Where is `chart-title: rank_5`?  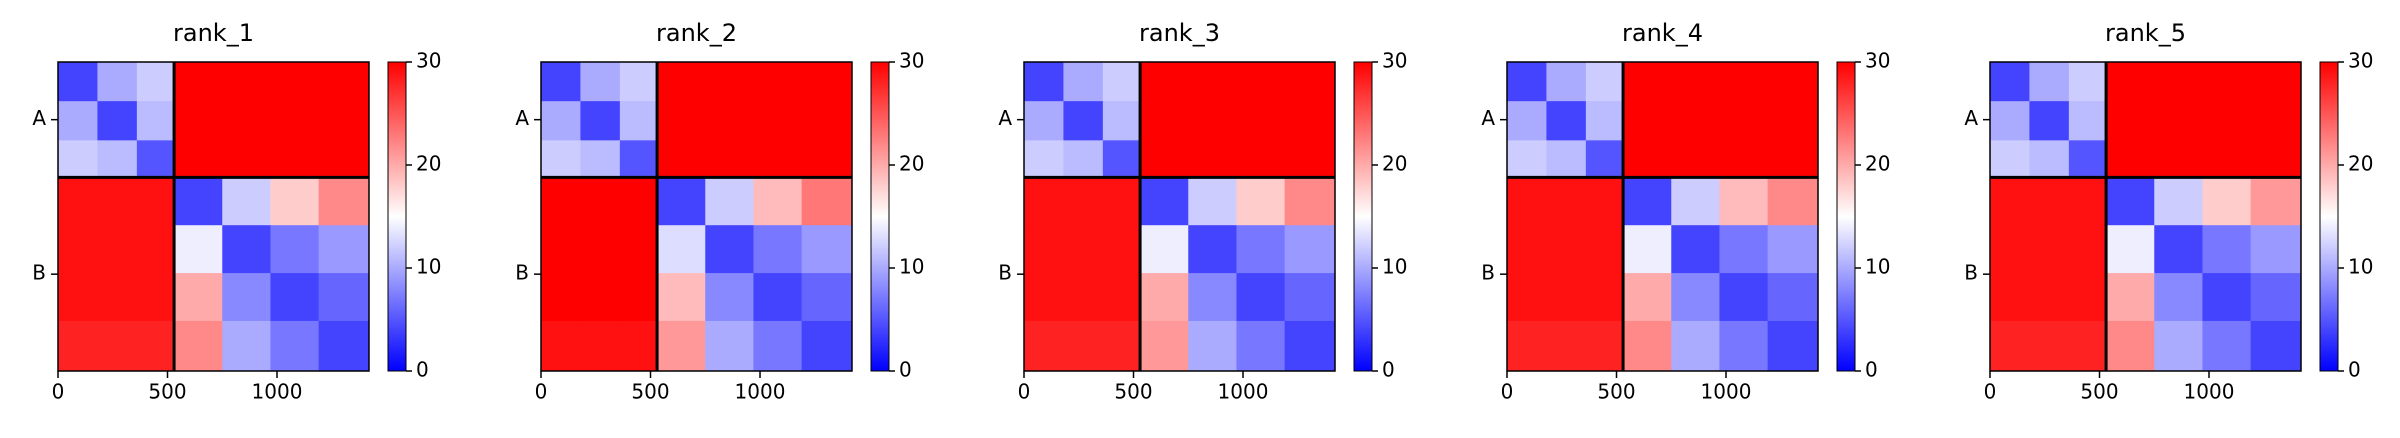 chart-title: rank_5 is located at coordinates (2145, 33).